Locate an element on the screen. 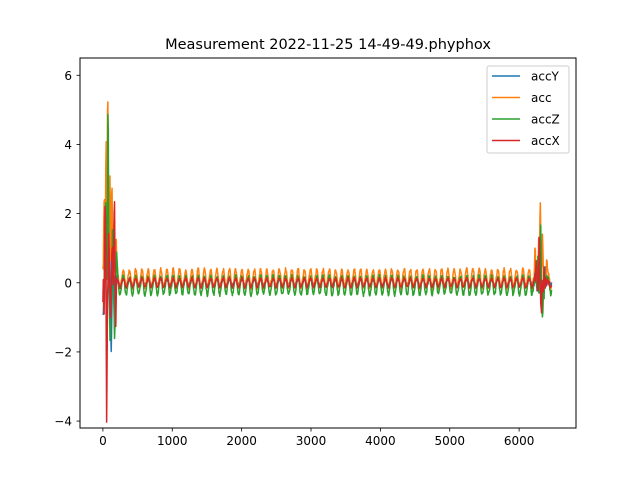 Image resolution: width=640 pixels, height=480 pixels. x-axis: 0 1000 2000 3000 4000 5000 6000 is located at coordinates (316, 438).